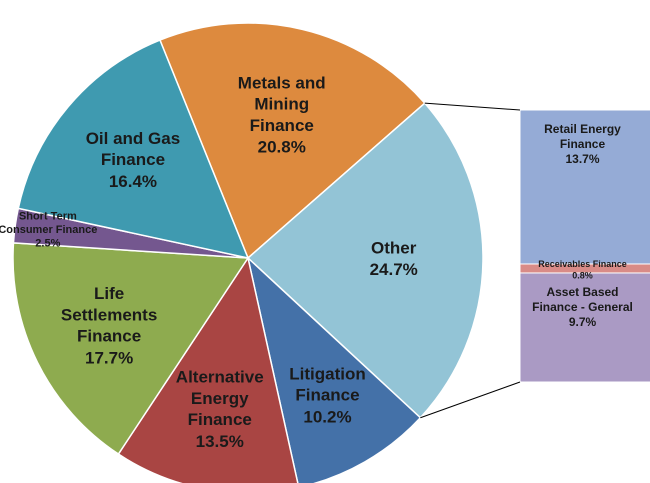  I want to click on label-line: Retail Energy, so click(582, 129).